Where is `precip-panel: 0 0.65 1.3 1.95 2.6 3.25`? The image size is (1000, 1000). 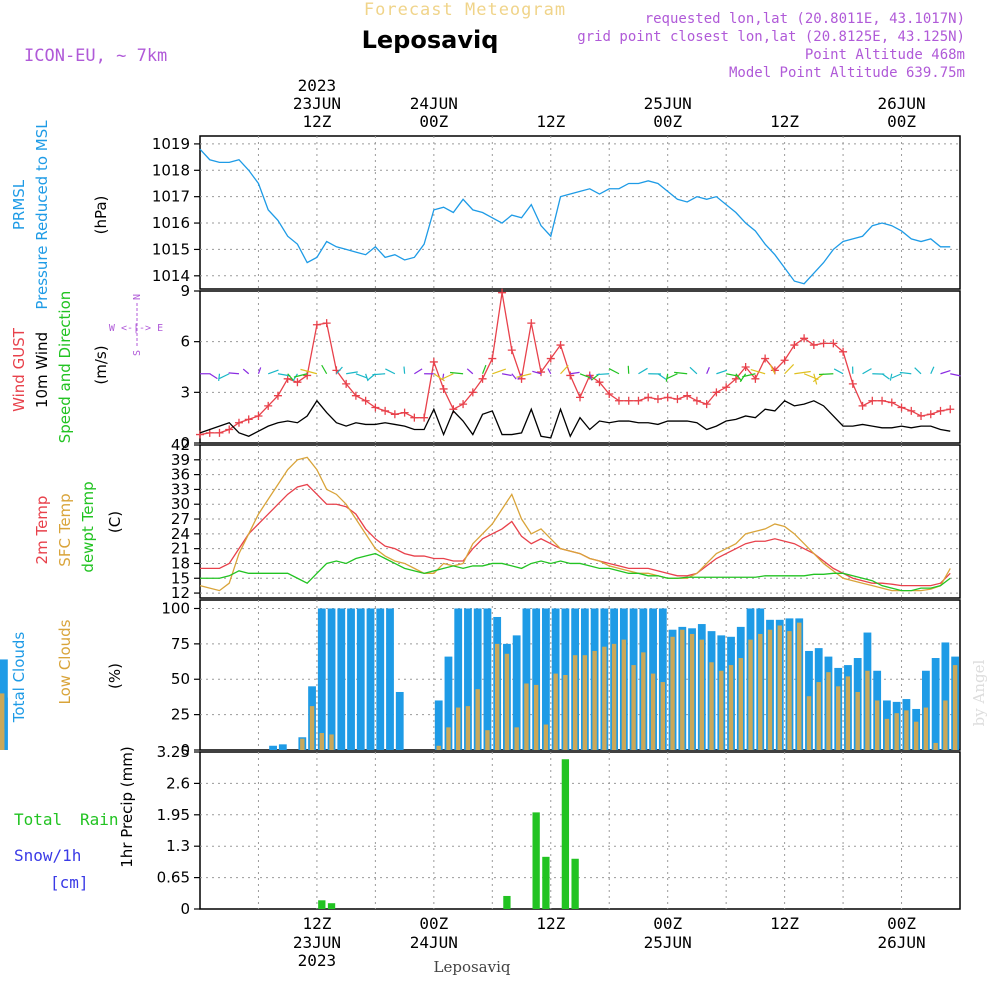 precip-panel: 0 0.65 1.3 1.95 2.6 3.25 is located at coordinates (559, 830).